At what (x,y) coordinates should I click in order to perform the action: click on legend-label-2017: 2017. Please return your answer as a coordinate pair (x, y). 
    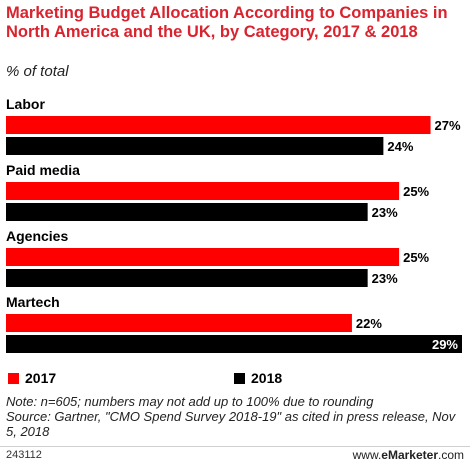
    Looking at the image, I should click on (41, 378).